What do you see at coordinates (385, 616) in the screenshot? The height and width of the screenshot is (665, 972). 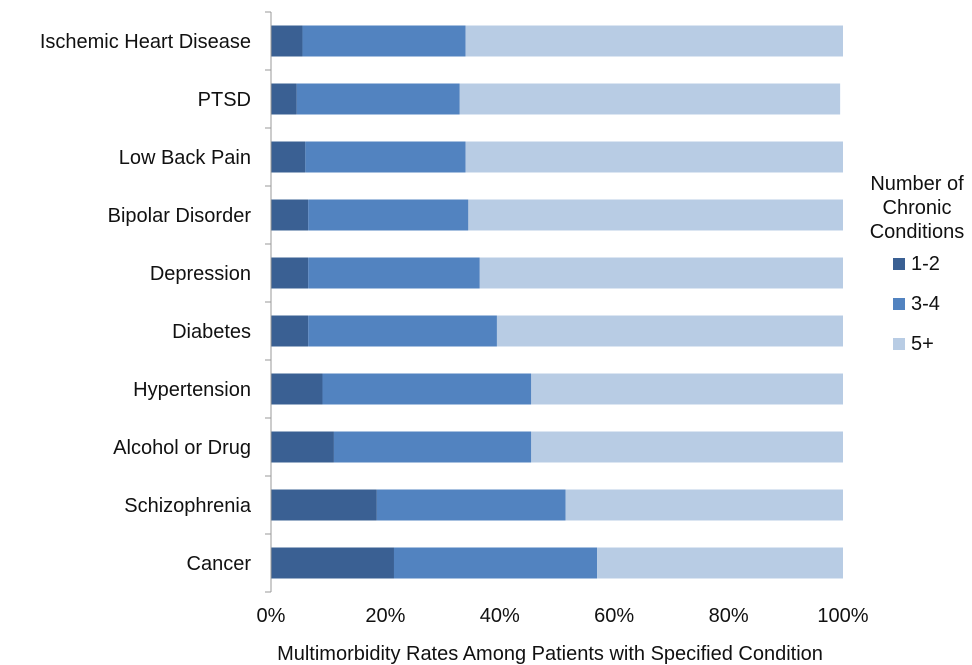 I see `x-tick-label: 20%` at bounding box center [385, 616].